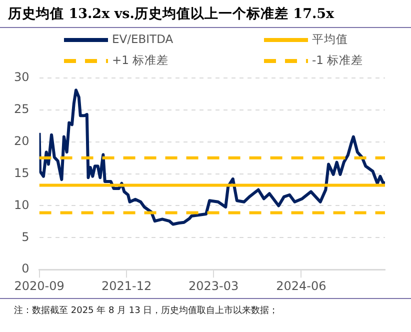 This screenshot has height=332, width=411. Describe the element at coordinates (26, 269) in the screenshot. I see `y-tick-label: 0` at that location.